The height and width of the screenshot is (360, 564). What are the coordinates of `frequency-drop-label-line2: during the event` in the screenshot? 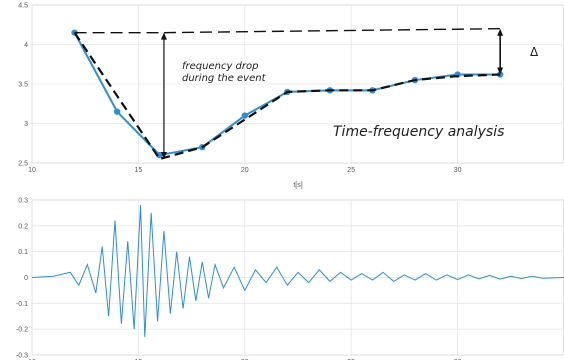 It's located at (224, 78).